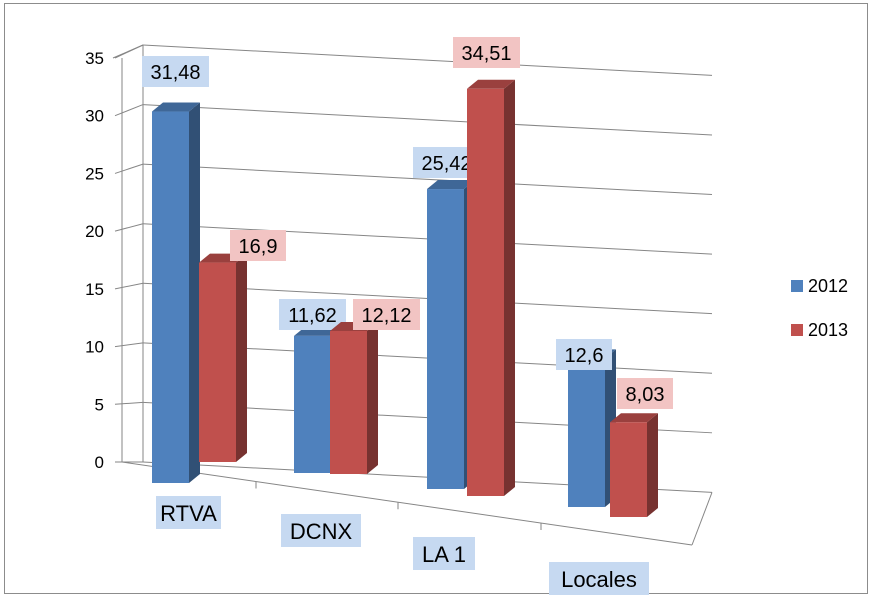  What do you see at coordinates (702, 519) in the screenshot?
I see `floor-right-edge` at bounding box center [702, 519].